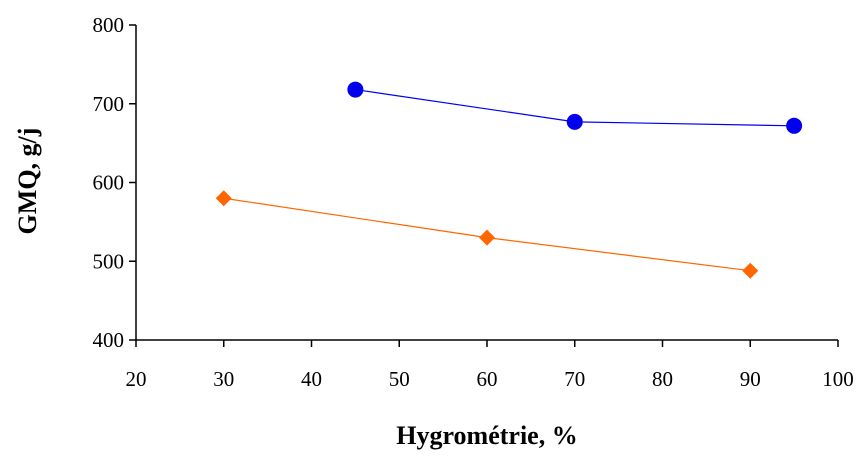  Describe the element at coordinates (109, 183) in the screenshot. I see `y-tick-label: 600` at that location.